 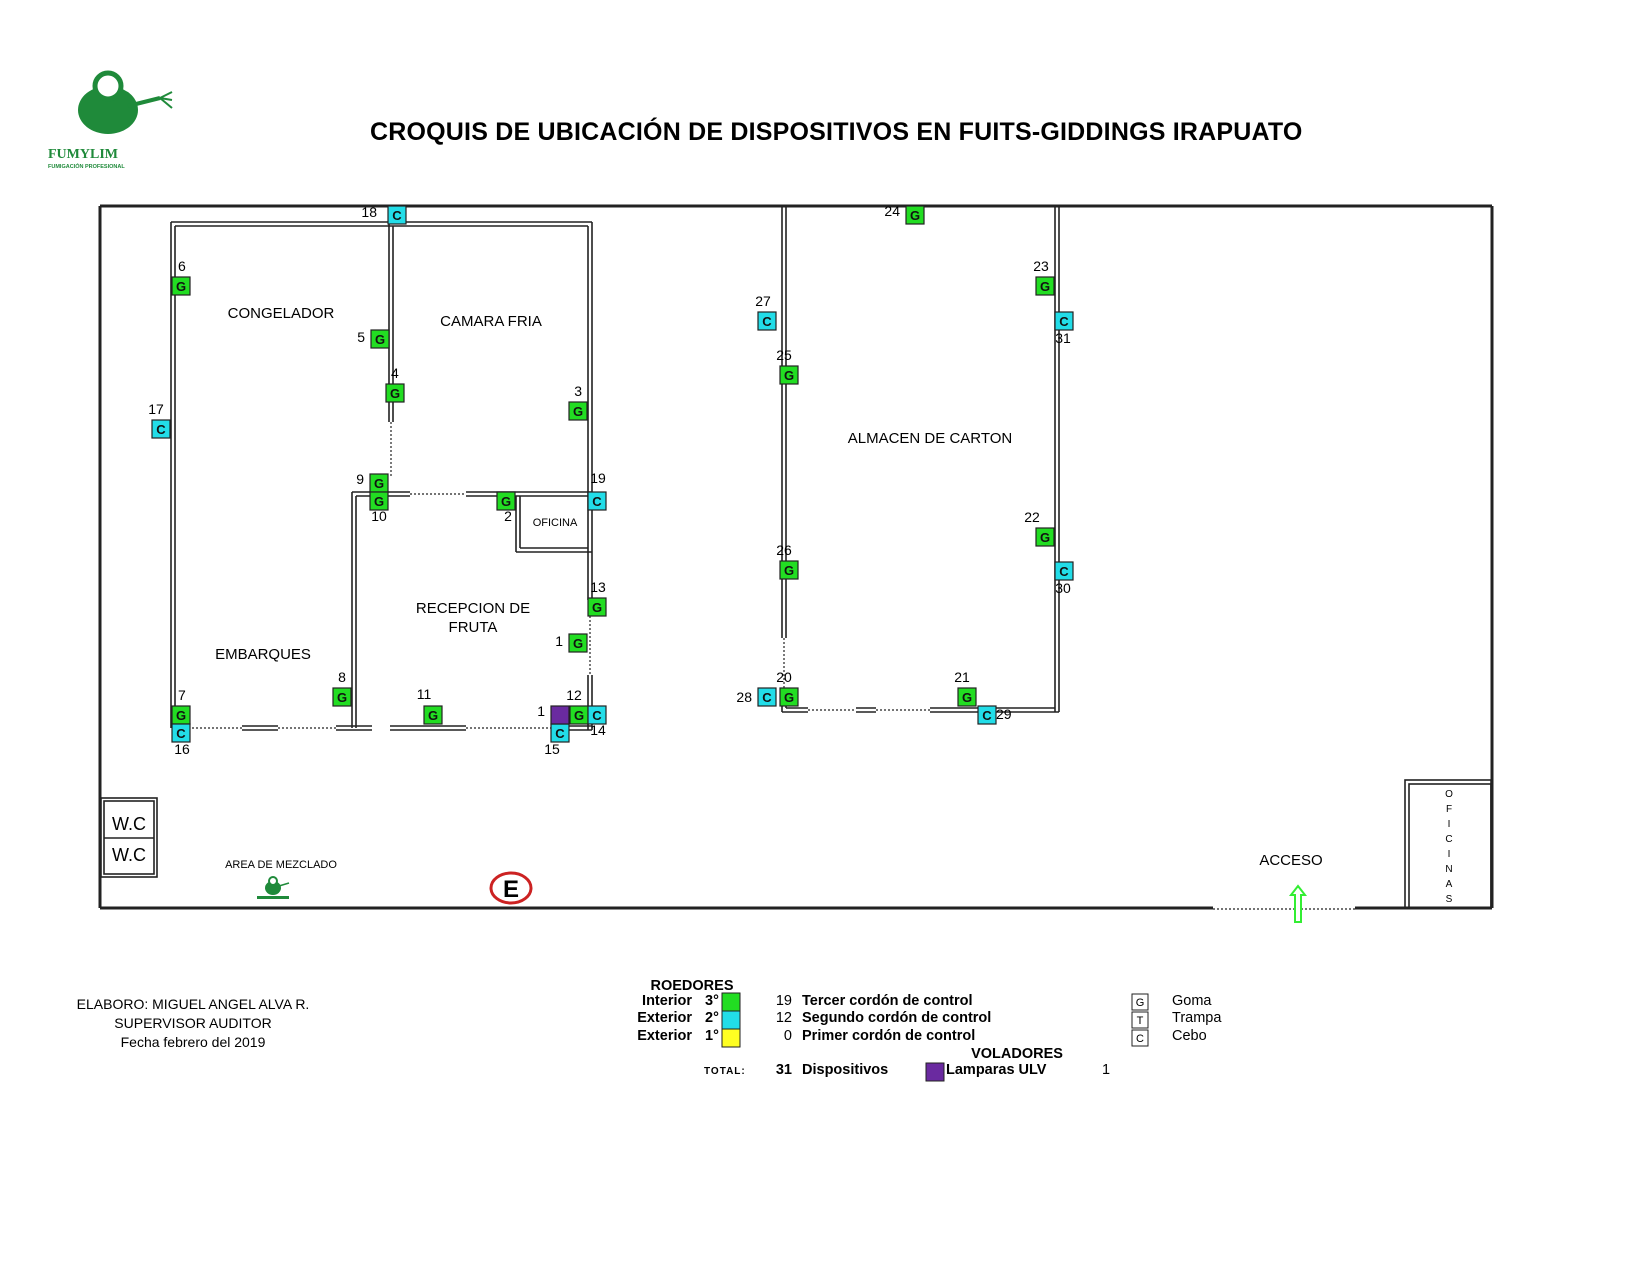 I want to click on legend-key-label: Goma, so click(x=1192, y=1001).